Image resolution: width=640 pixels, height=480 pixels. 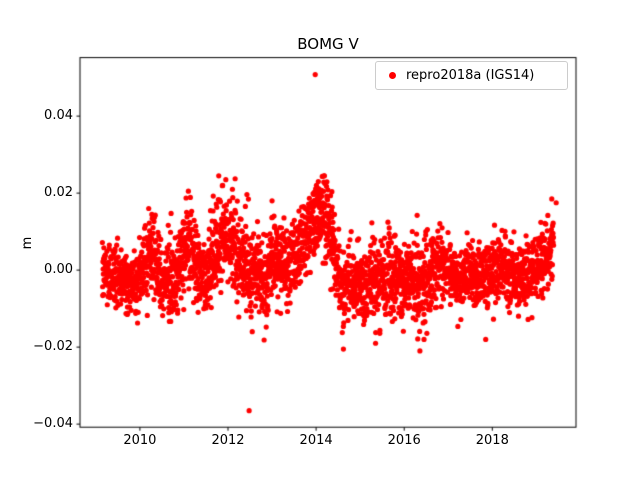 What do you see at coordinates (492, 441) in the screenshot?
I see `x-tick-label: 2018` at bounding box center [492, 441].